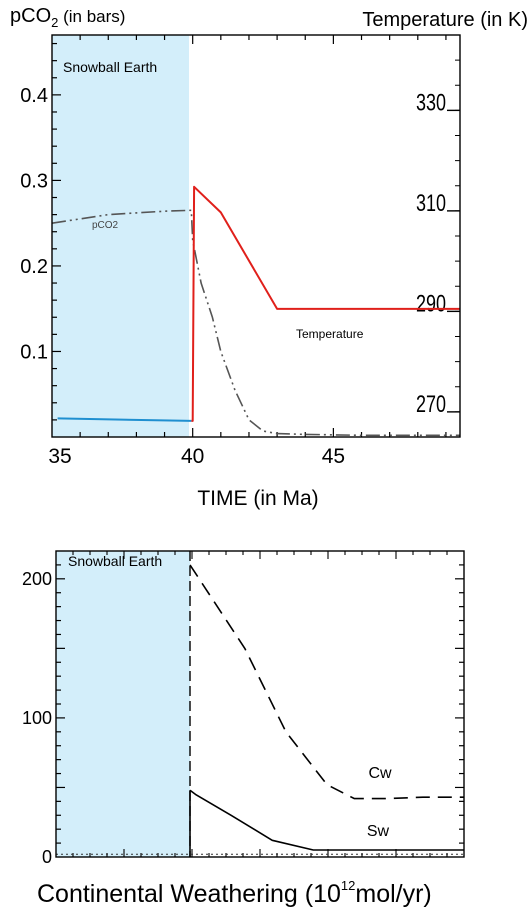 Image resolution: width=530 pixels, height=911 pixels. I want to click on y-left-tick-labels: 0.1 0.2 0.3 0.4, so click(34, 224).